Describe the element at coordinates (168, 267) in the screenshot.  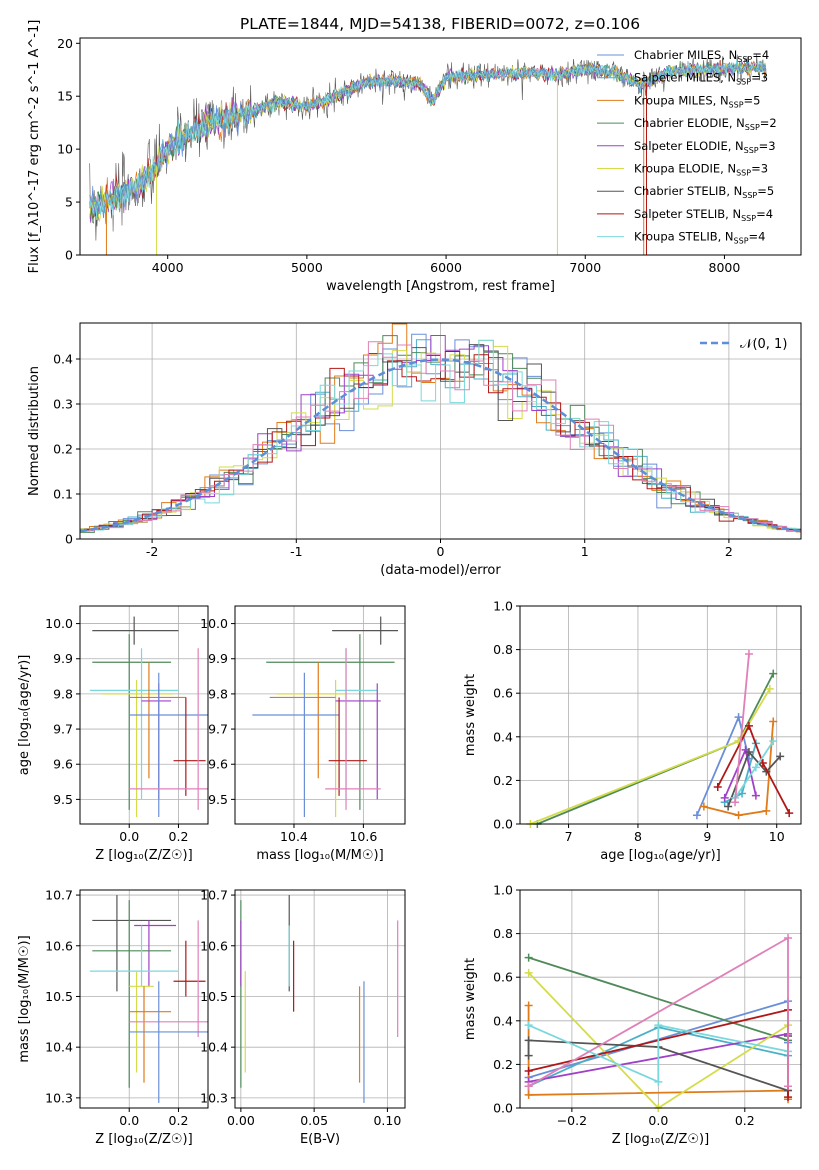
I see `spectrum-xtick-label: 4000` at that location.